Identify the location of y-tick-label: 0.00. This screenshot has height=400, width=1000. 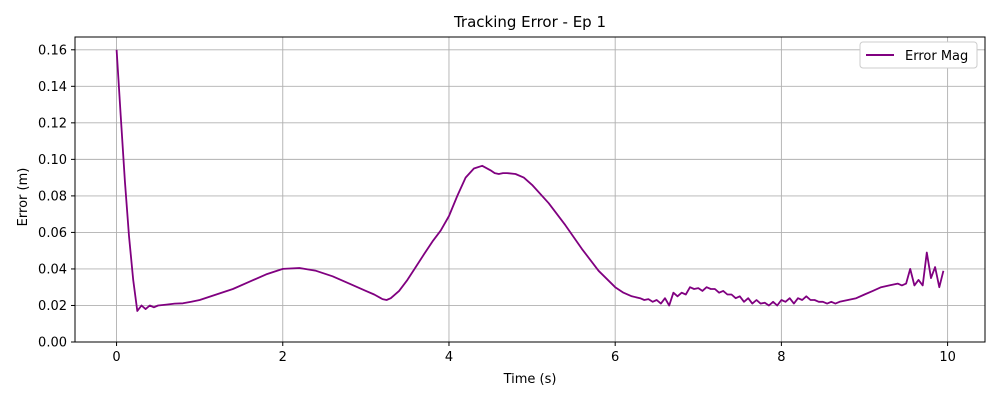
(52, 343).